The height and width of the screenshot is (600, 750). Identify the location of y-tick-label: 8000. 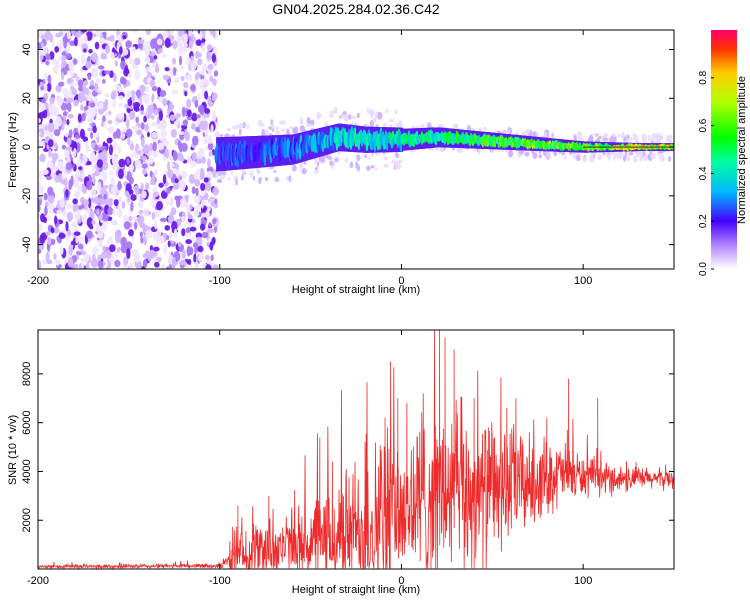
(27, 374).